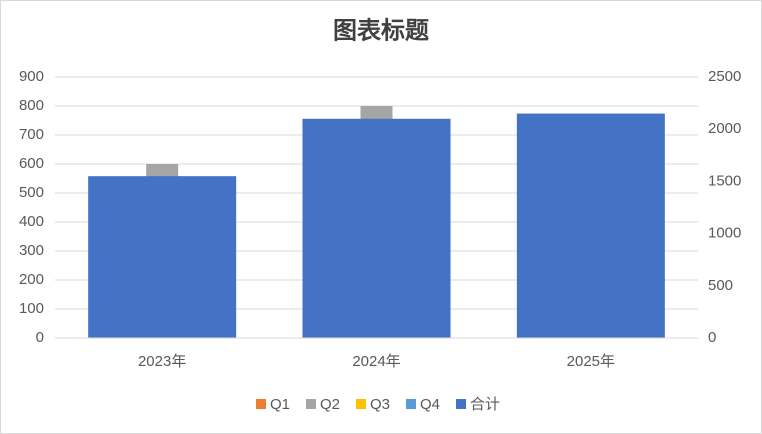  Describe the element at coordinates (31, 221) in the screenshot. I see `y-tick-label: 400` at that location.